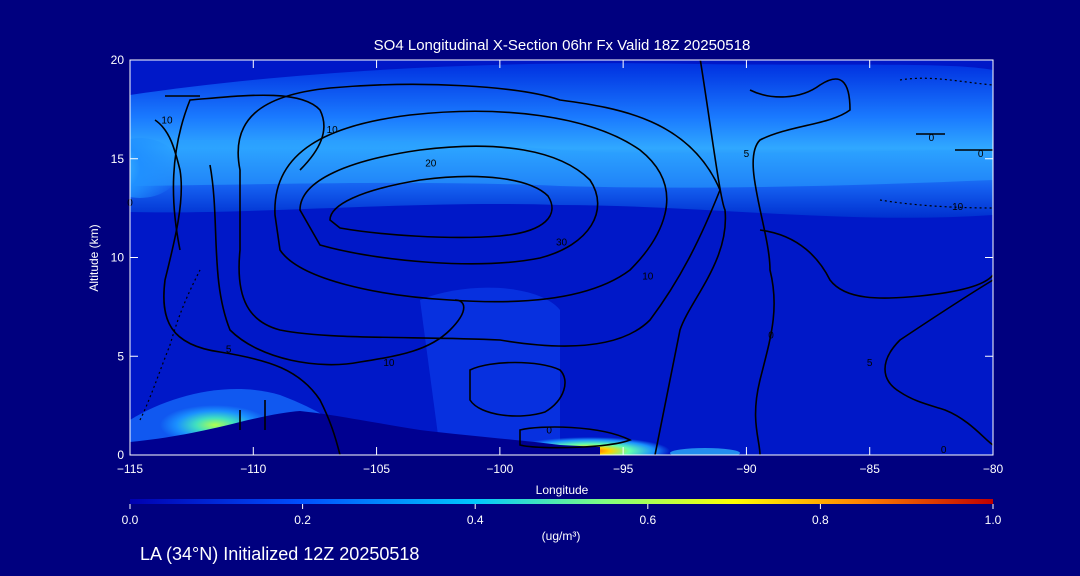 The image size is (1080, 576). I want to click on colorbar-tick-label: 1.0, so click(993, 520).